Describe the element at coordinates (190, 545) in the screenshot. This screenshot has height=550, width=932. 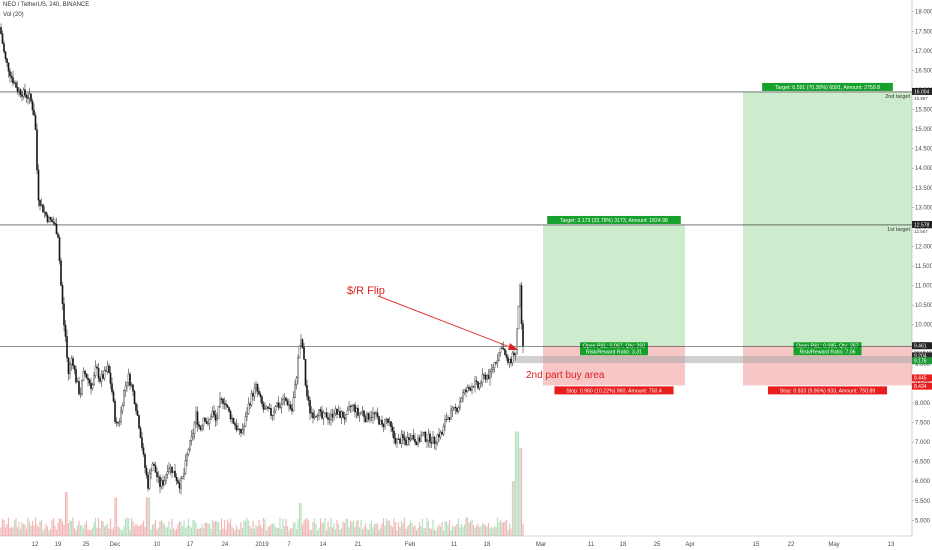
I see `x-tick-label: 17` at that location.